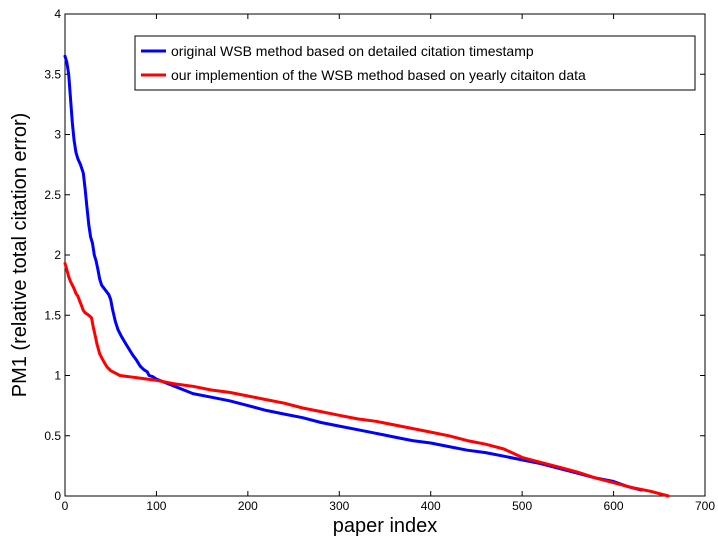 This screenshot has height=539, width=718. Describe the element at coordinates (52, 436) in the screenshot. I see `y-tick-label: 0.5` at that location.